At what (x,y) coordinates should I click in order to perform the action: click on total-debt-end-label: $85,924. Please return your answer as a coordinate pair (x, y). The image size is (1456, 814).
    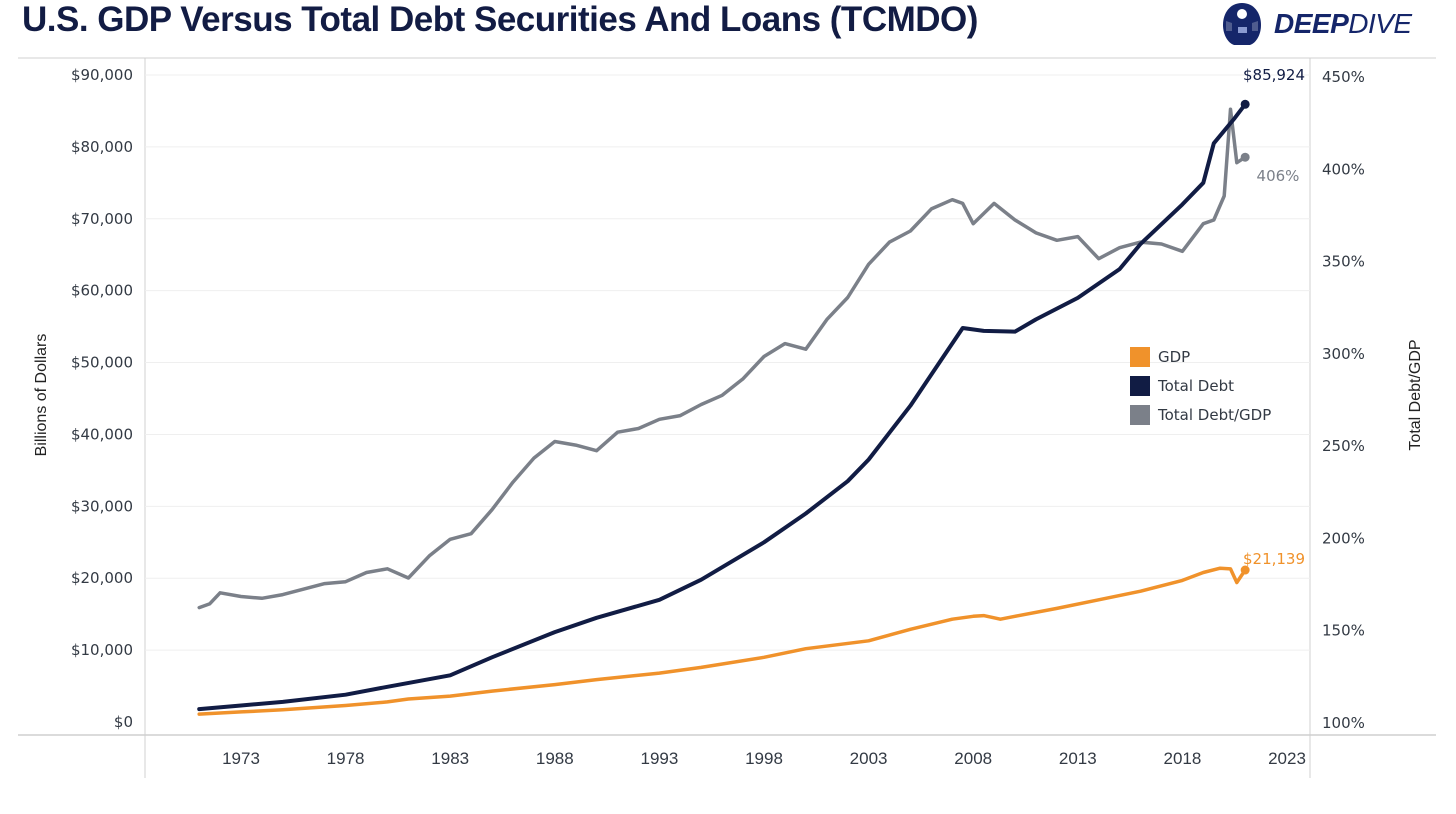
    Looking at the image, I should click on (1274, 75).